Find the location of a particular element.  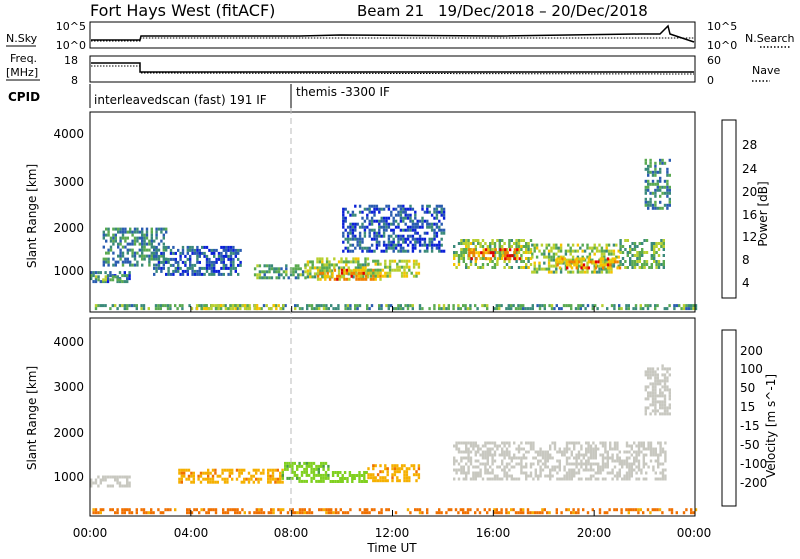

data-region is located at coordinates (231, 476).